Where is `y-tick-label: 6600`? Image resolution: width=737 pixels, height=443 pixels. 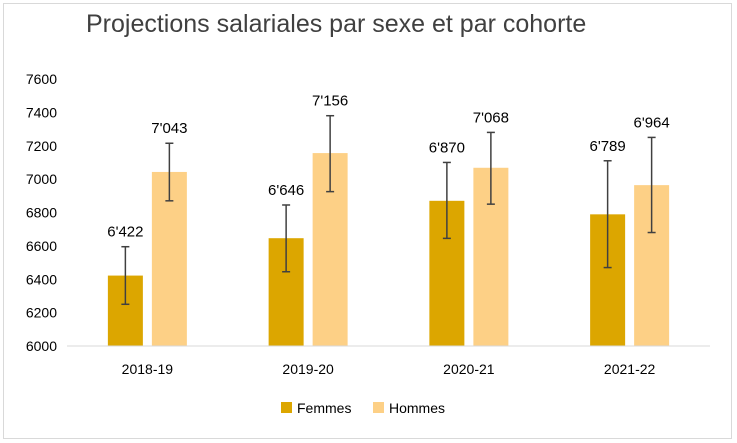 y-tick-label: 6600 is located at coordinates (41, 246).